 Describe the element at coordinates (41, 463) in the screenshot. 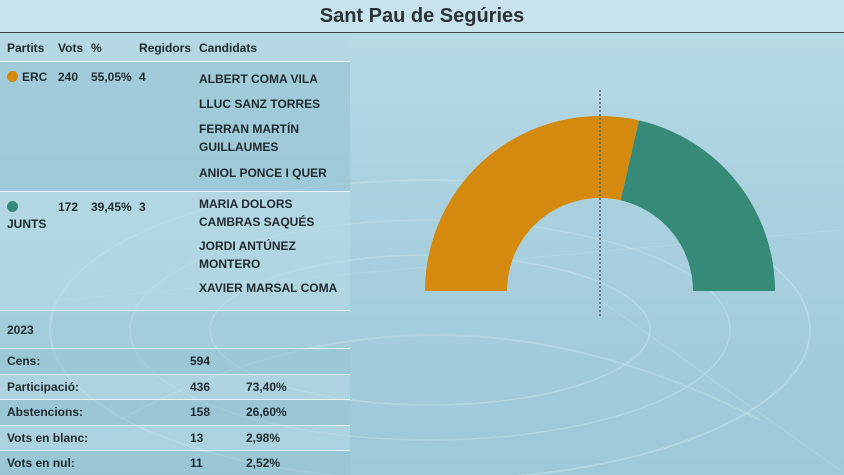

I see `summary-label: Vots en nul:` at that location.